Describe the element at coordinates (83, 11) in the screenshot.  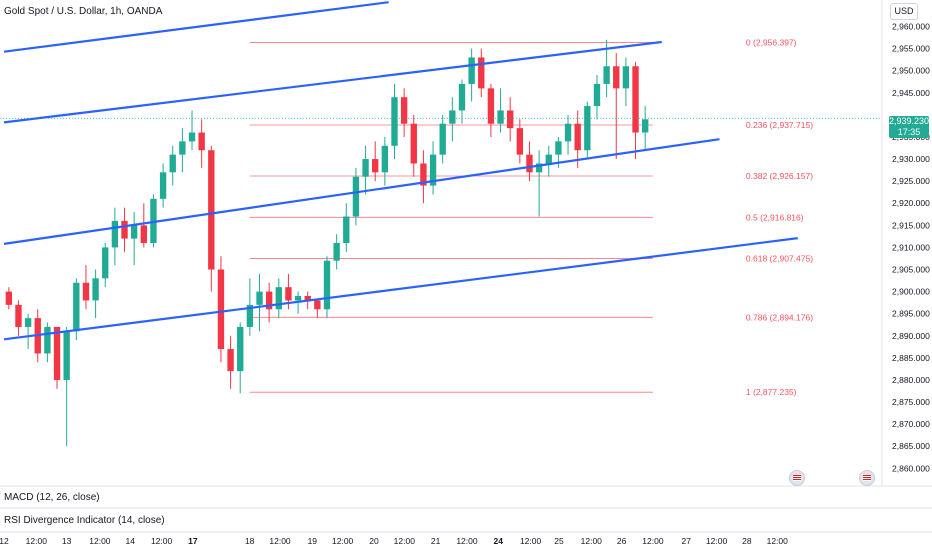
I see `symbol-title: Gold Spot / U.S. Dollar, 1h, OANDA` at that location.